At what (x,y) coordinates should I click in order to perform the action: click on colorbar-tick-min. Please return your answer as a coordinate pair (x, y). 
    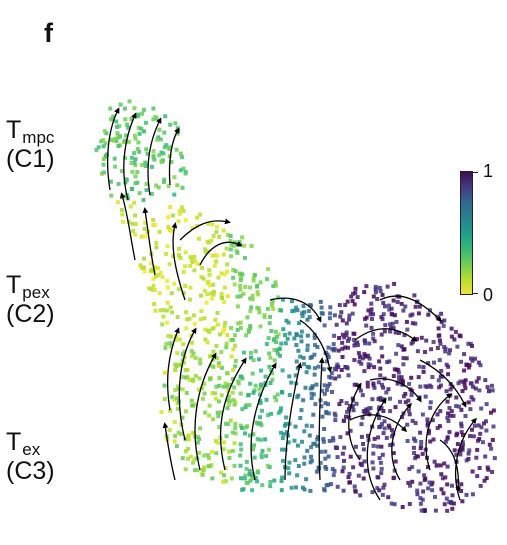
    Looking at the image, I should click on (475, 293).